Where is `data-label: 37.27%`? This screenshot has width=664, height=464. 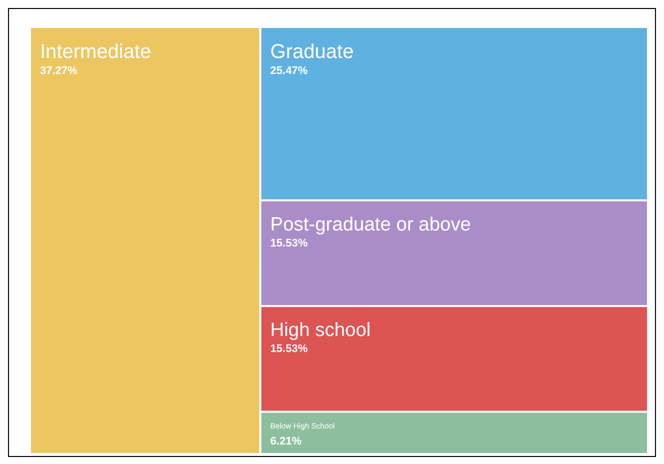 data-label: 37.27% is located at coordinates (59, 71).